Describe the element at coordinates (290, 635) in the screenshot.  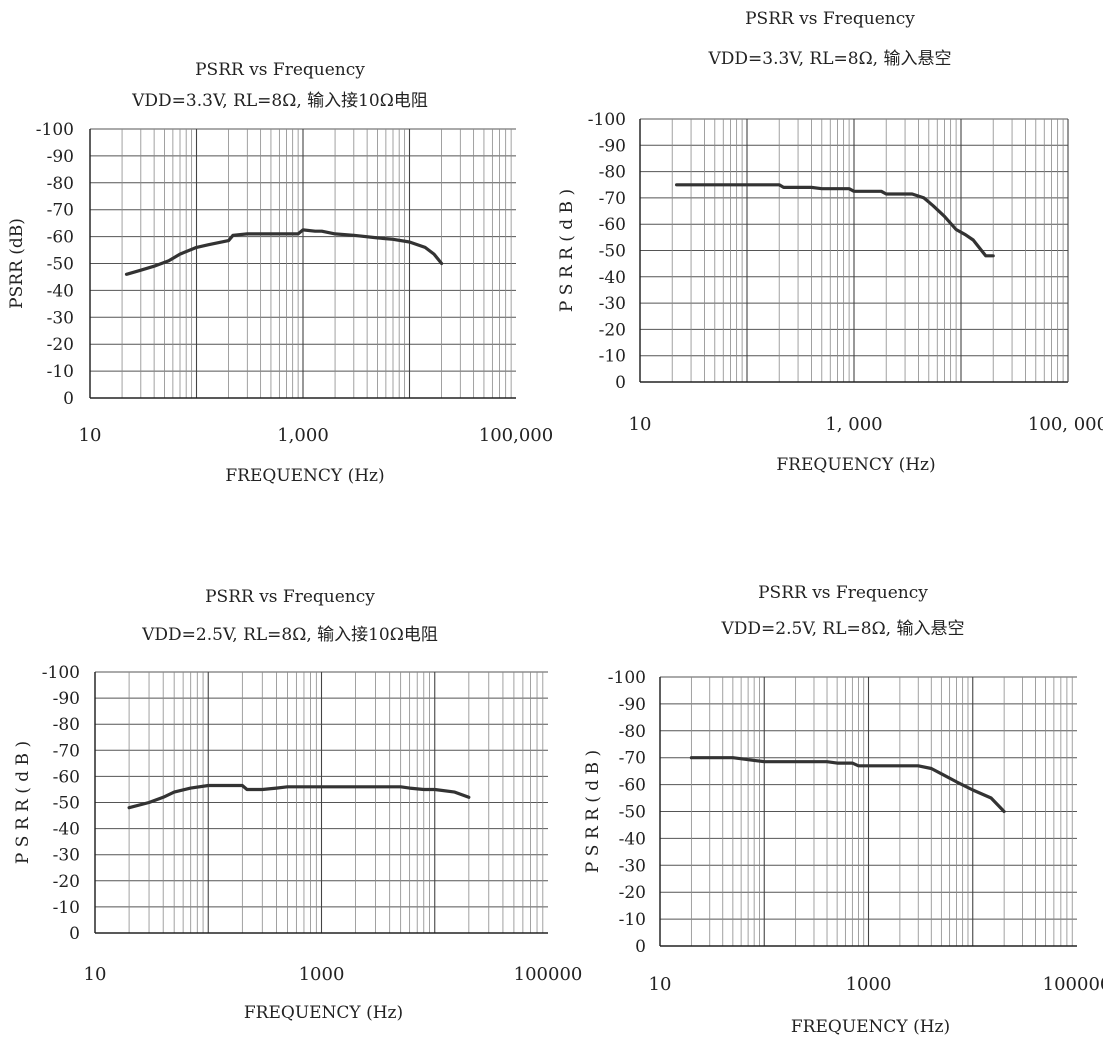
I see `chart-subtitle: VDD=2.5V, RL=8Ω, 输入接10Ω电阻` at that location.